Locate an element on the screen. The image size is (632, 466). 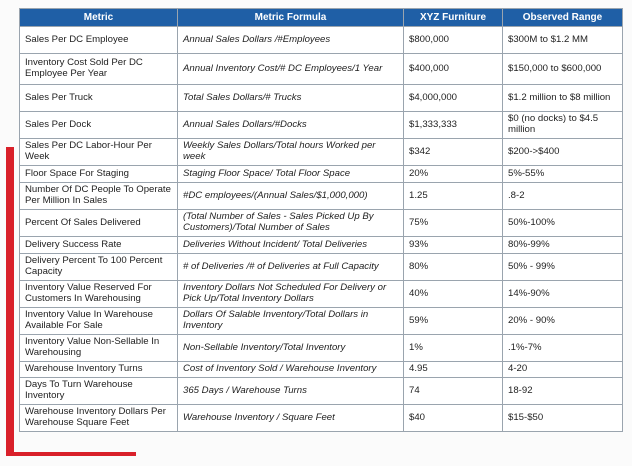
xyz-value-cell: 1% is located at coordinates (453, 348).